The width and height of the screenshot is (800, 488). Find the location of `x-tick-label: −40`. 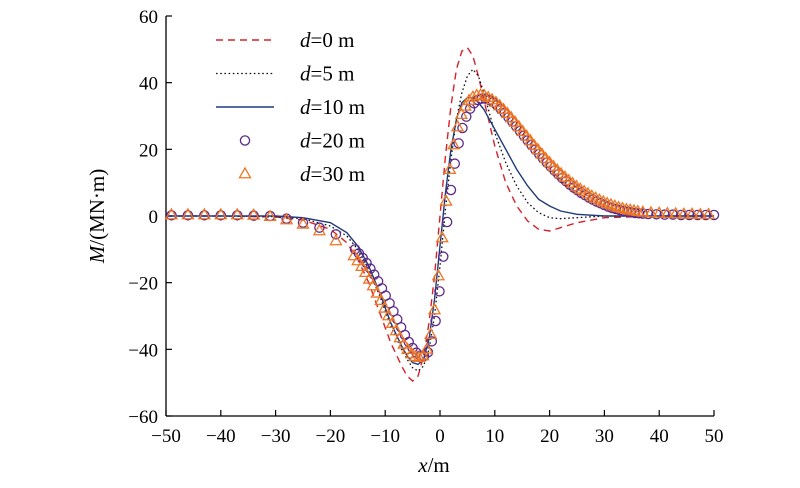

x-tick-label: −40 is located at coordinates (221, 436).